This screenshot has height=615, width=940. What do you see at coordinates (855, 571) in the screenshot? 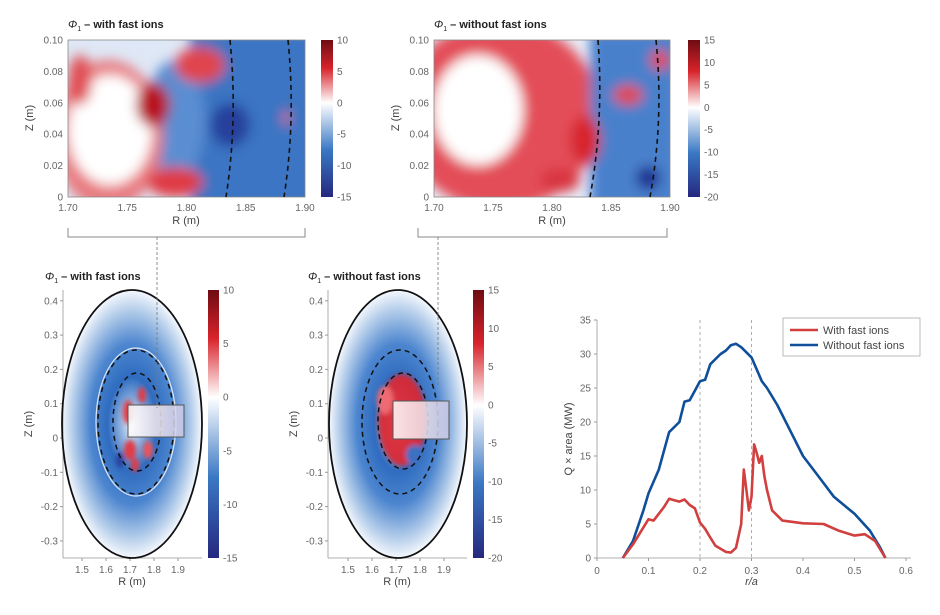
I see `x-tick-label: 0.5` at bounding box center [855, 571].